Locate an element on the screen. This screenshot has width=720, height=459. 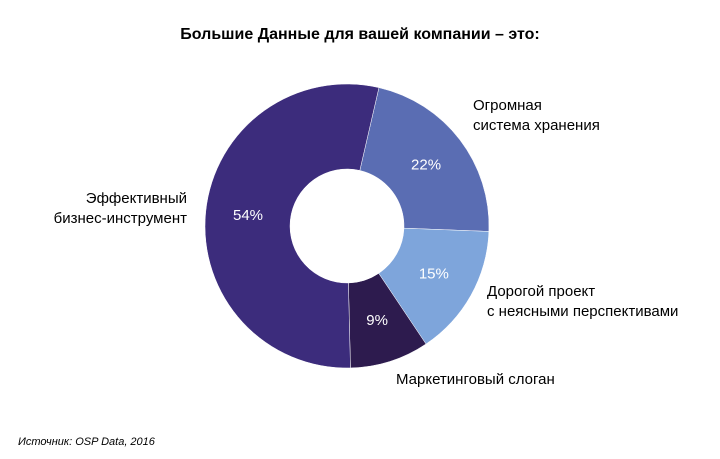
category-label: Огромная система хранения is located at coordinates (536, 115).